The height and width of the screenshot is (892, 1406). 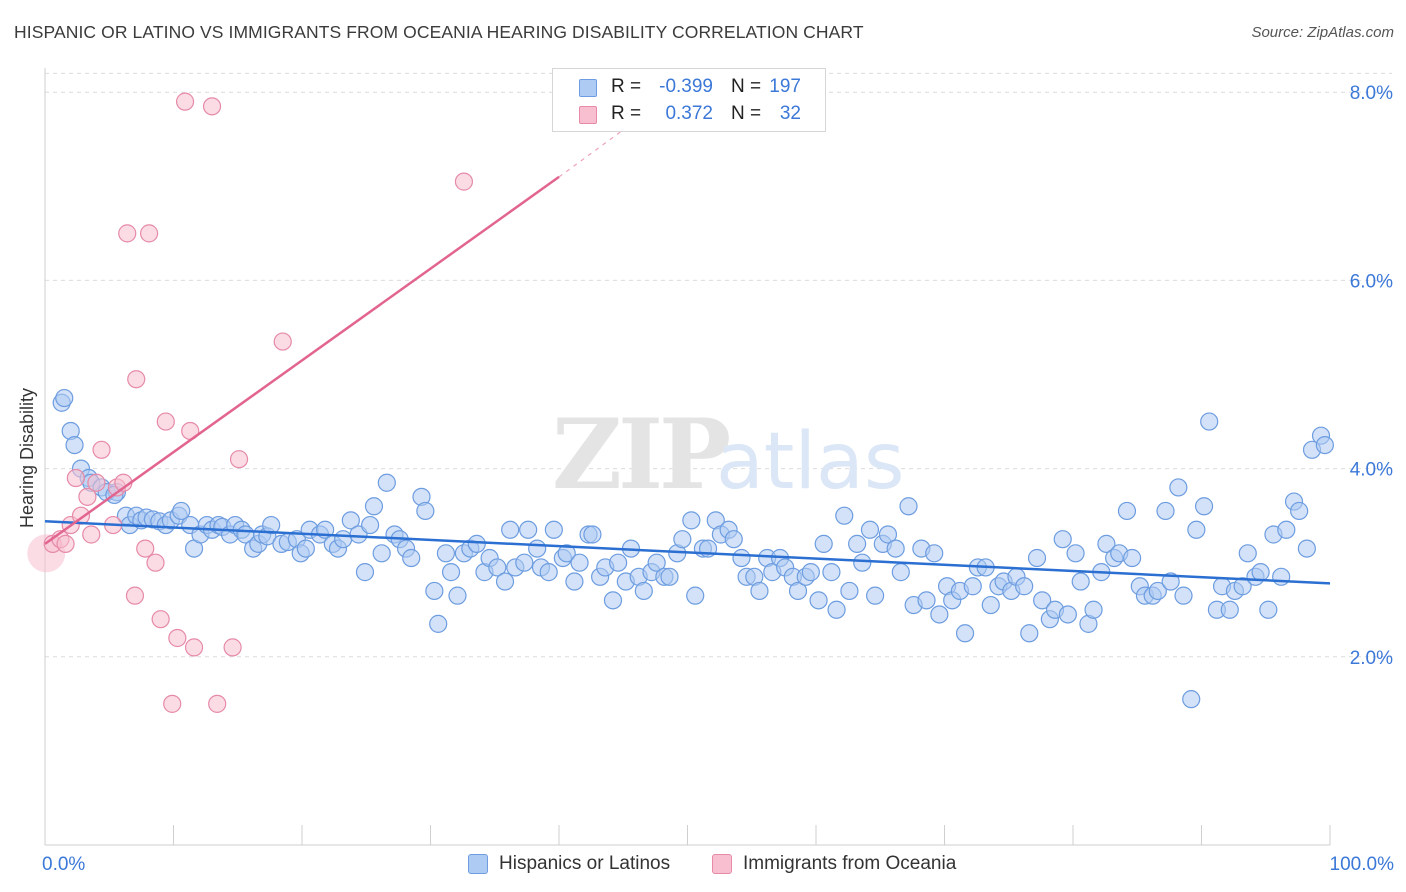 What do you see at coordinates (1362, 864) in the screenshot?
I see `x-tick-label-end: 100.0%` at bounding box center [1362, 864].